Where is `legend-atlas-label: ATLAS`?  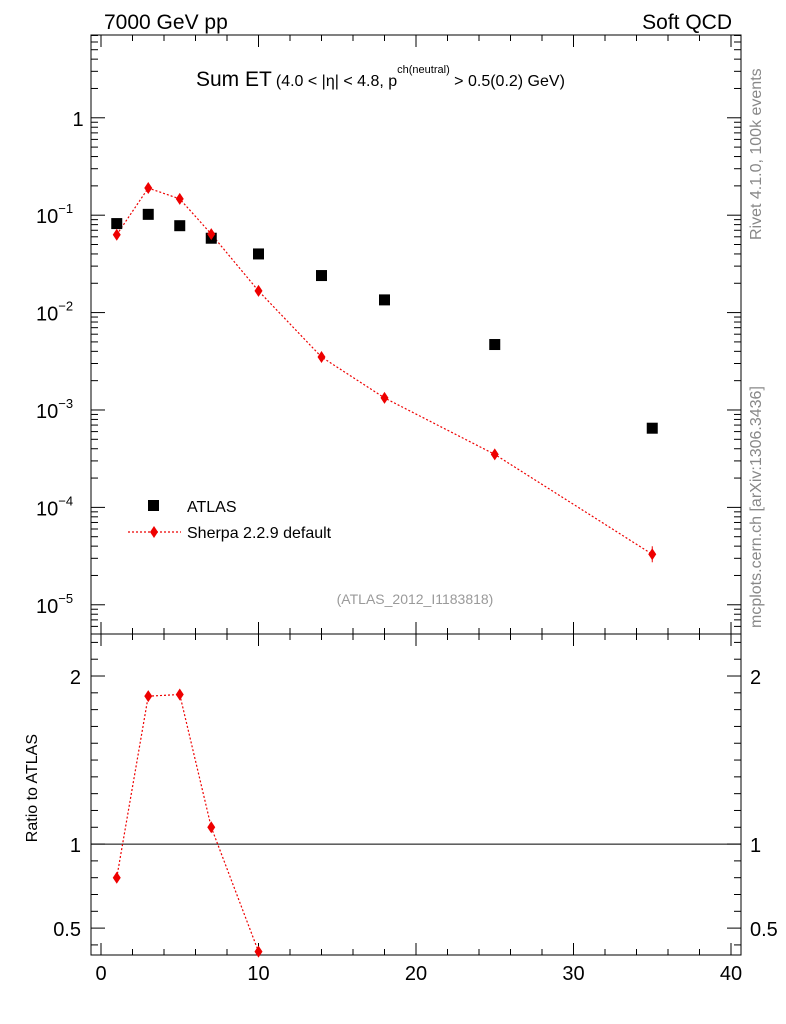 legend-atlas-label: ATLAS is located at coordinates (212, 507).